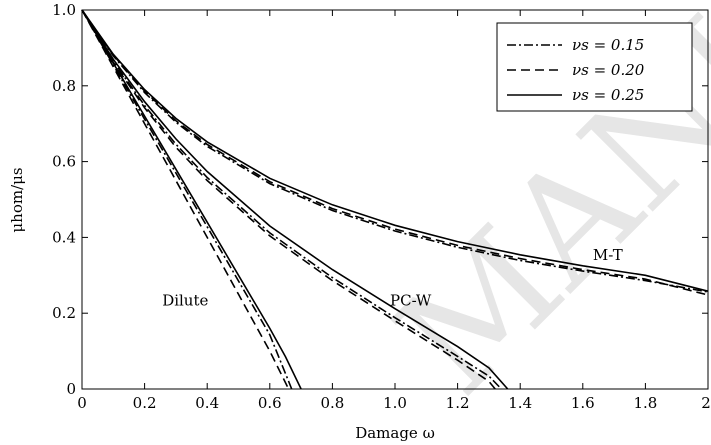 The height and width of the screenshot is (445, 711). Describe the element at coordinates (395, 433) in the screenshot. I see `x-axis-label: Damage ω` at that location.